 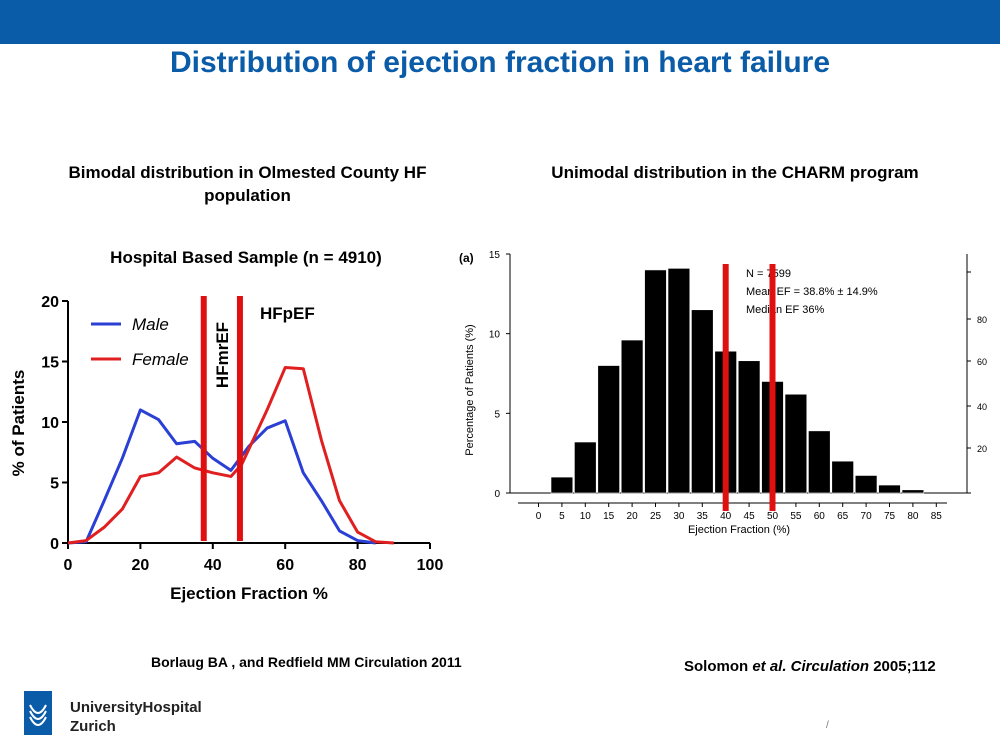 I want to click on top-bar, so click(x=500, y=22).